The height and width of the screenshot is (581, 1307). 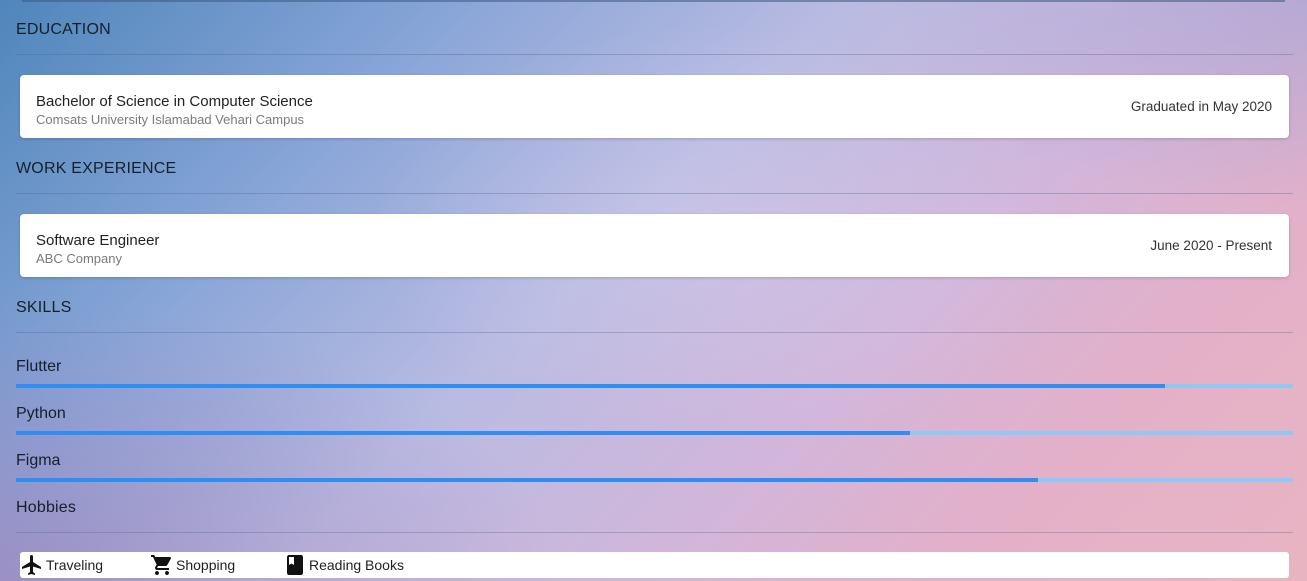 I want to click on hobbies-heading: Hobbies, so click(x=46, y=507).